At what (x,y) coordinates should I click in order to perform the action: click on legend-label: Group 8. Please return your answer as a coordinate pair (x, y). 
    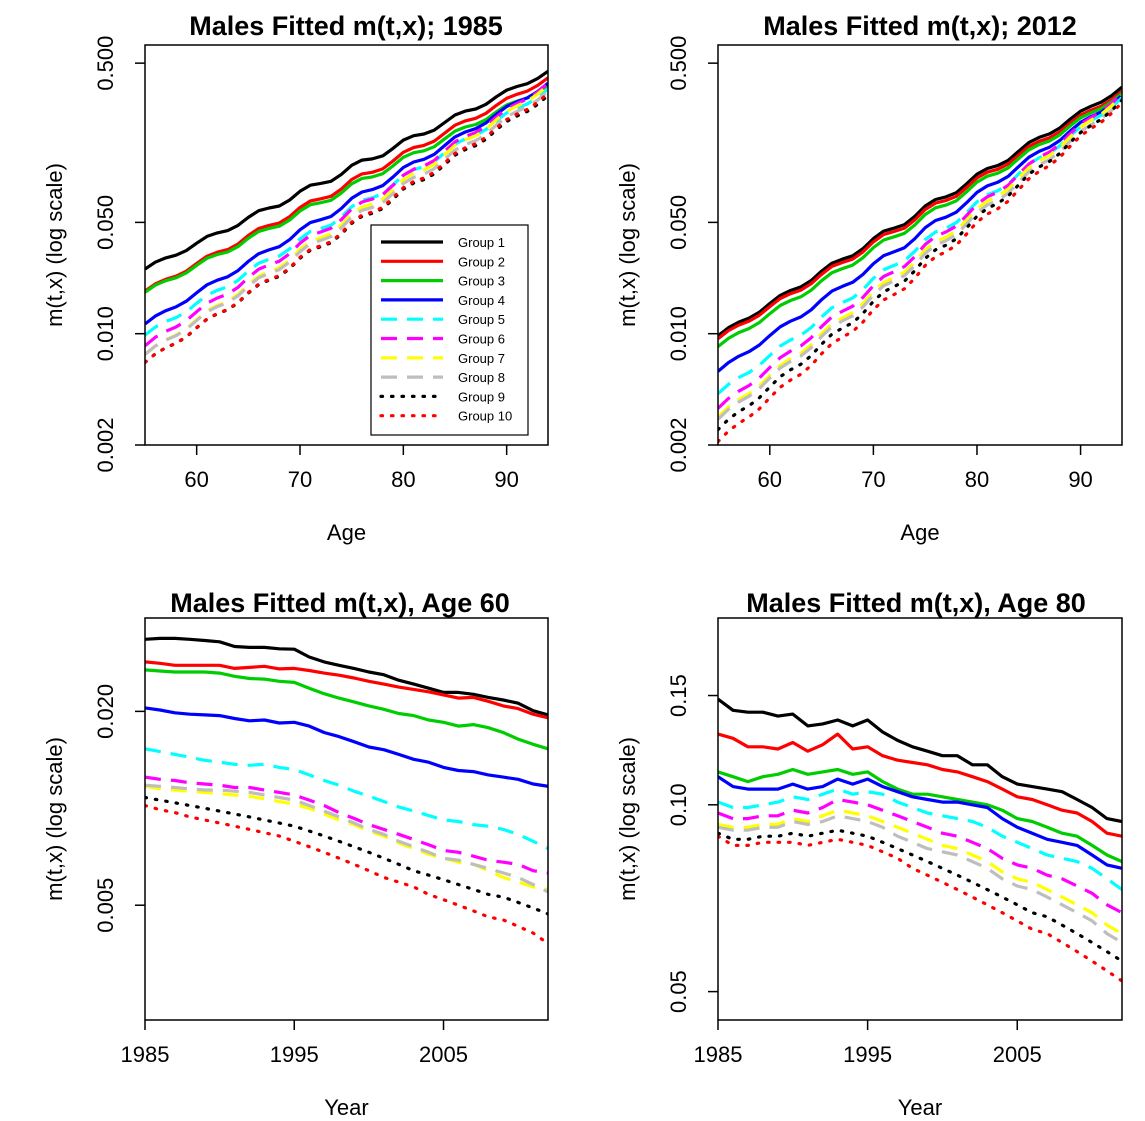
    Looking at the image, I should click on (481, 377).